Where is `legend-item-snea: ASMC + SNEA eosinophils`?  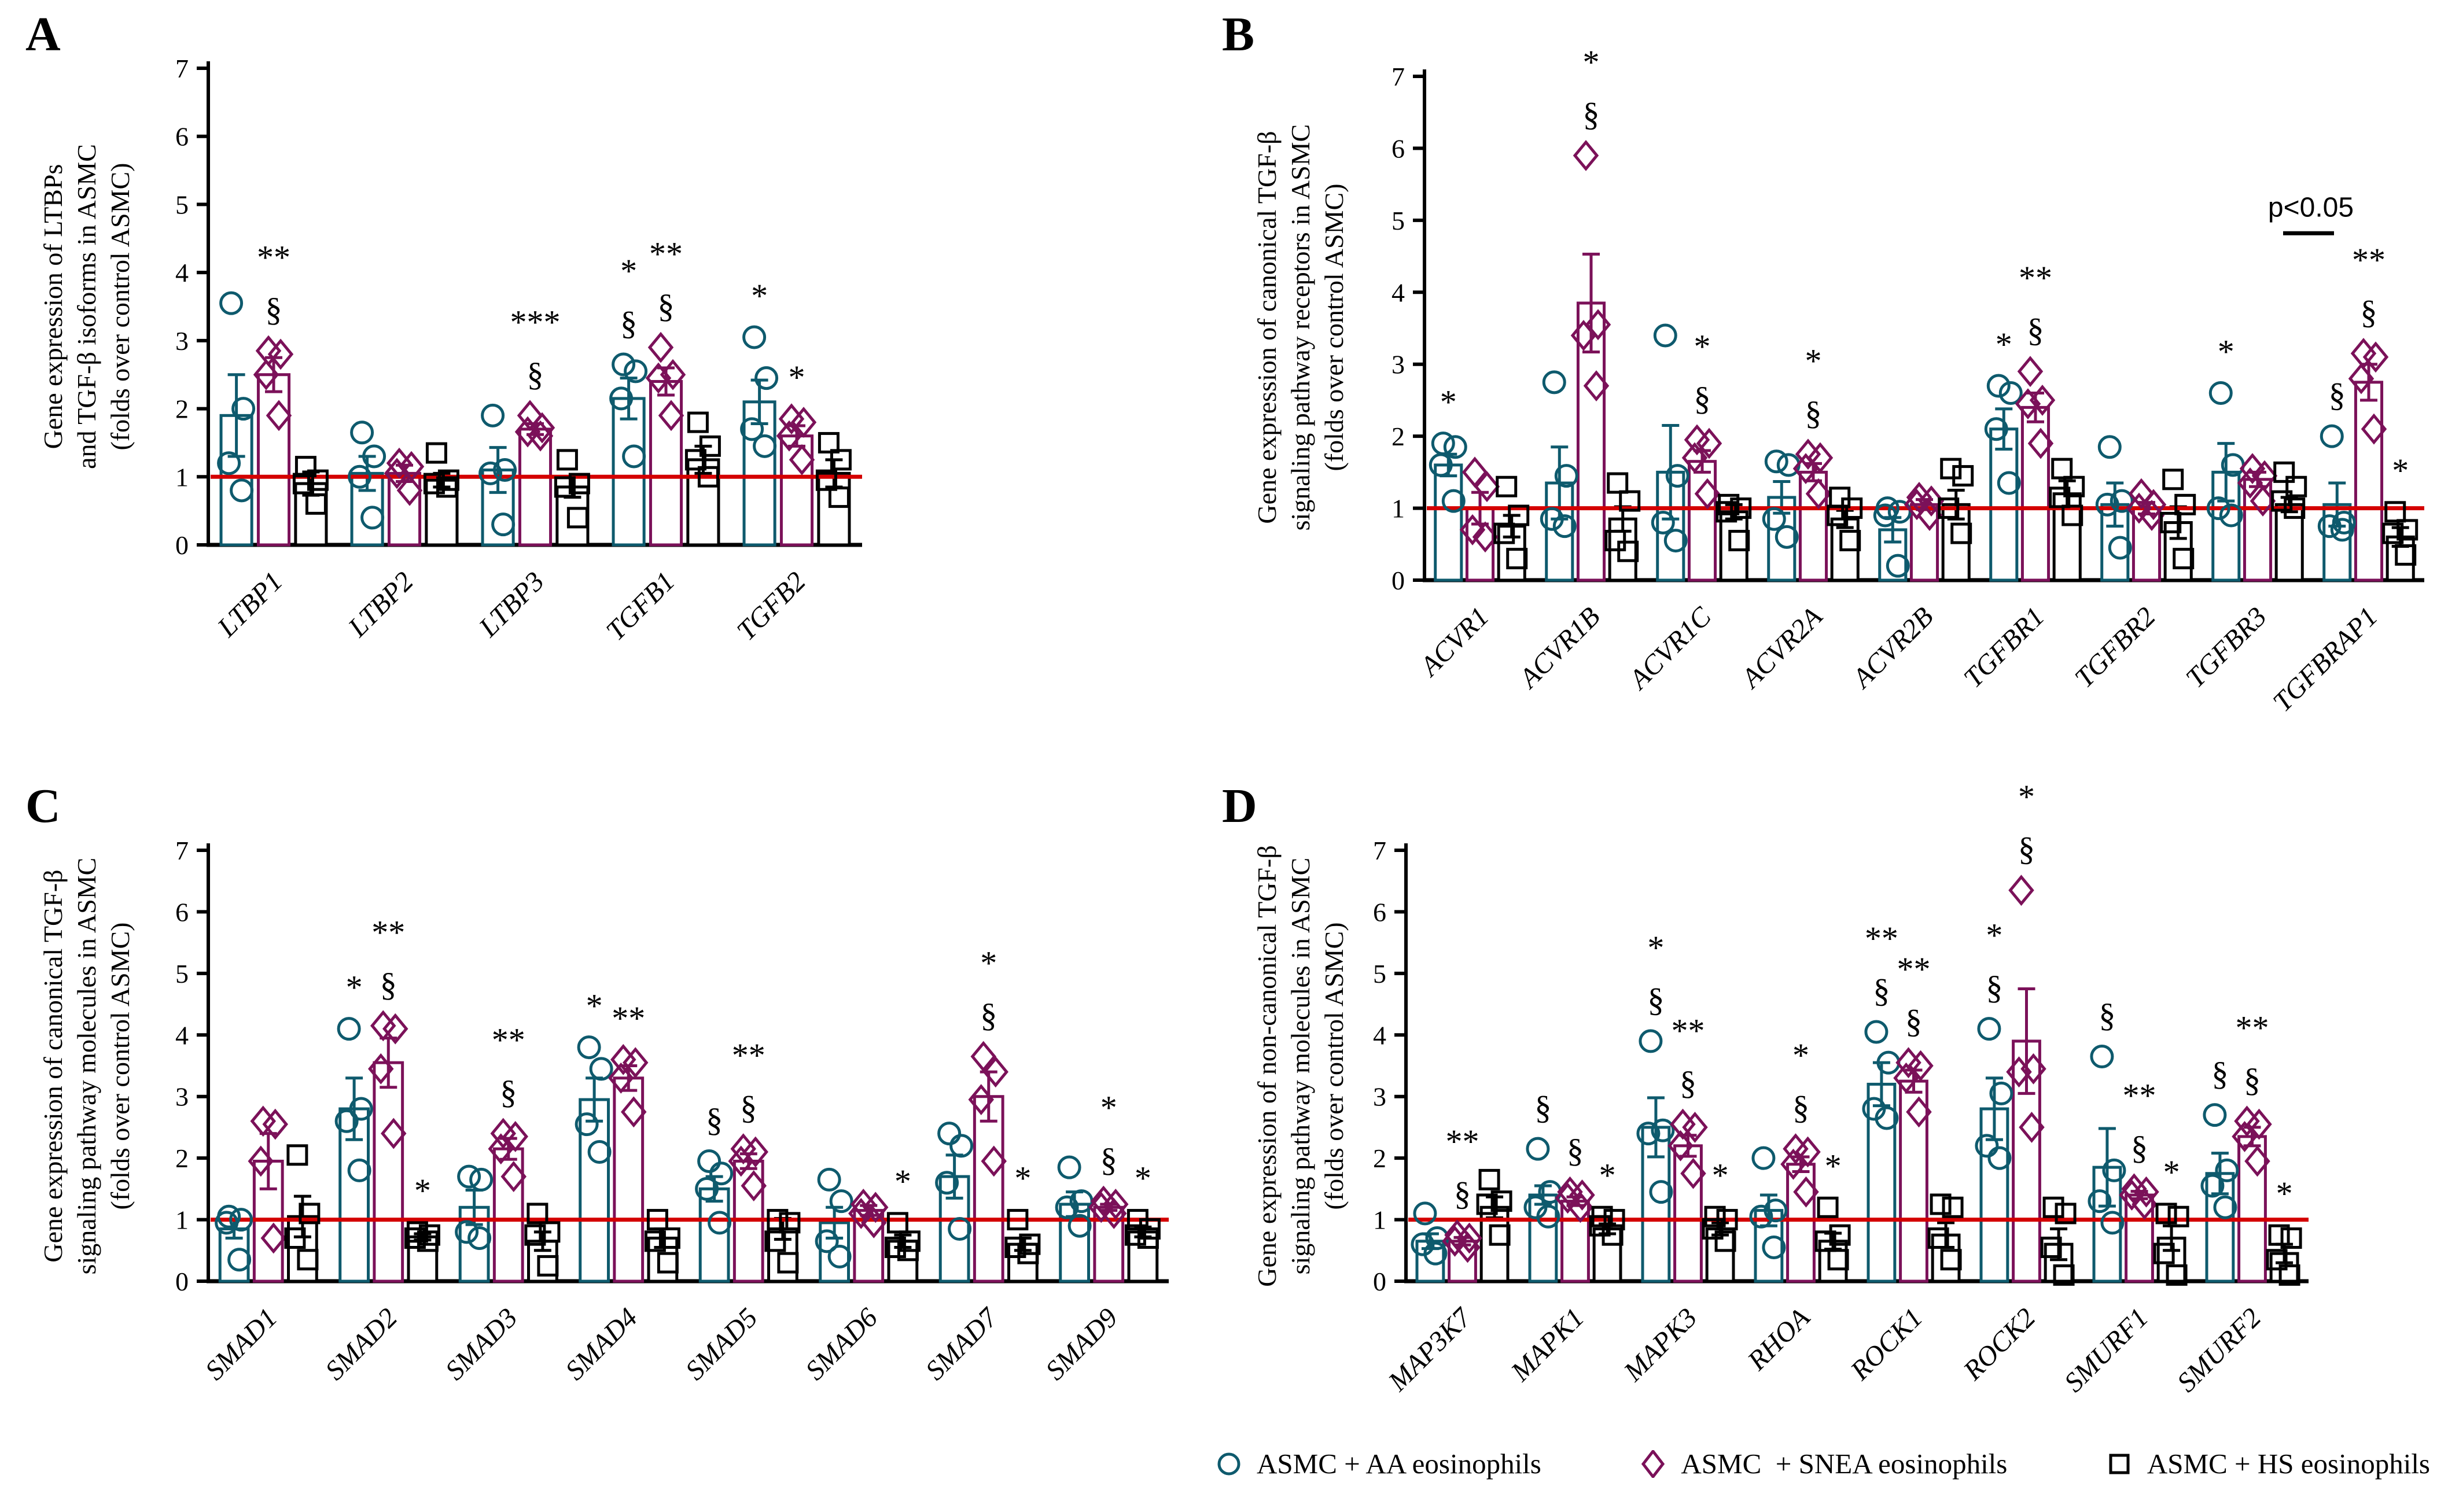 legend-item-snea: ASMC + SNEA eosinophils is located at coordinates (1823, 1463).